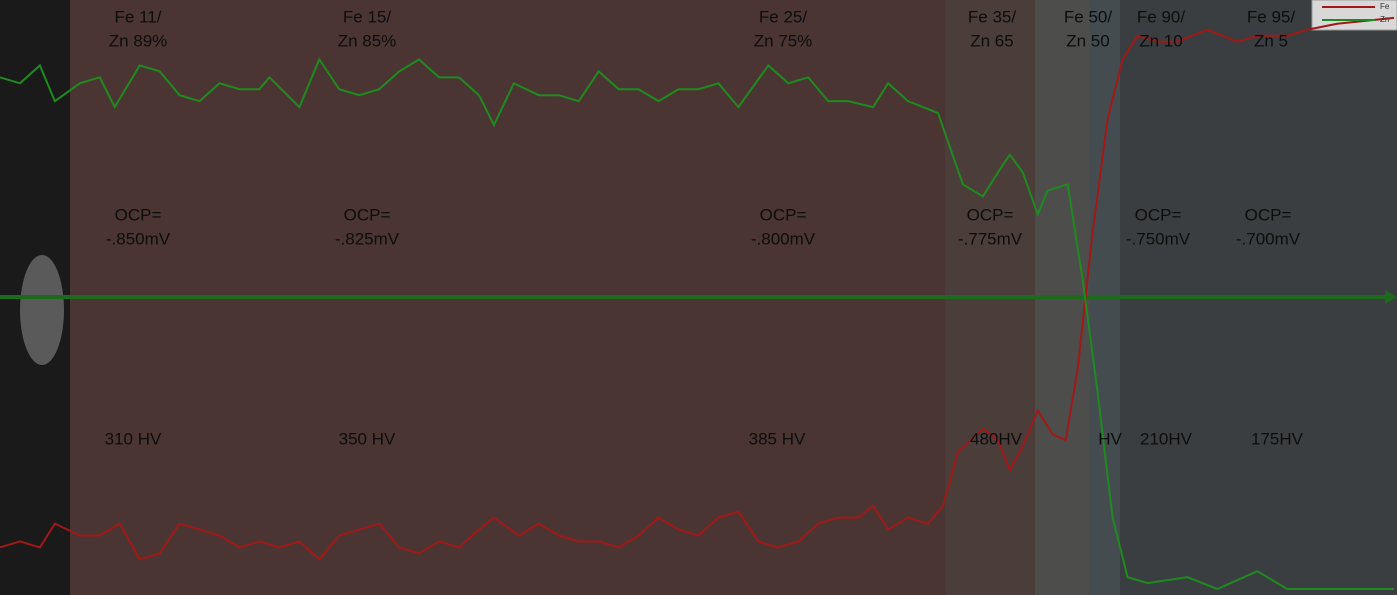 Image resolution: width=1397 pixels, height=595 pixels. What do you see at coordinates (1385, 6) in the screenshot?
I see `legend-label: Fe` at bounding box center [1385, 6].